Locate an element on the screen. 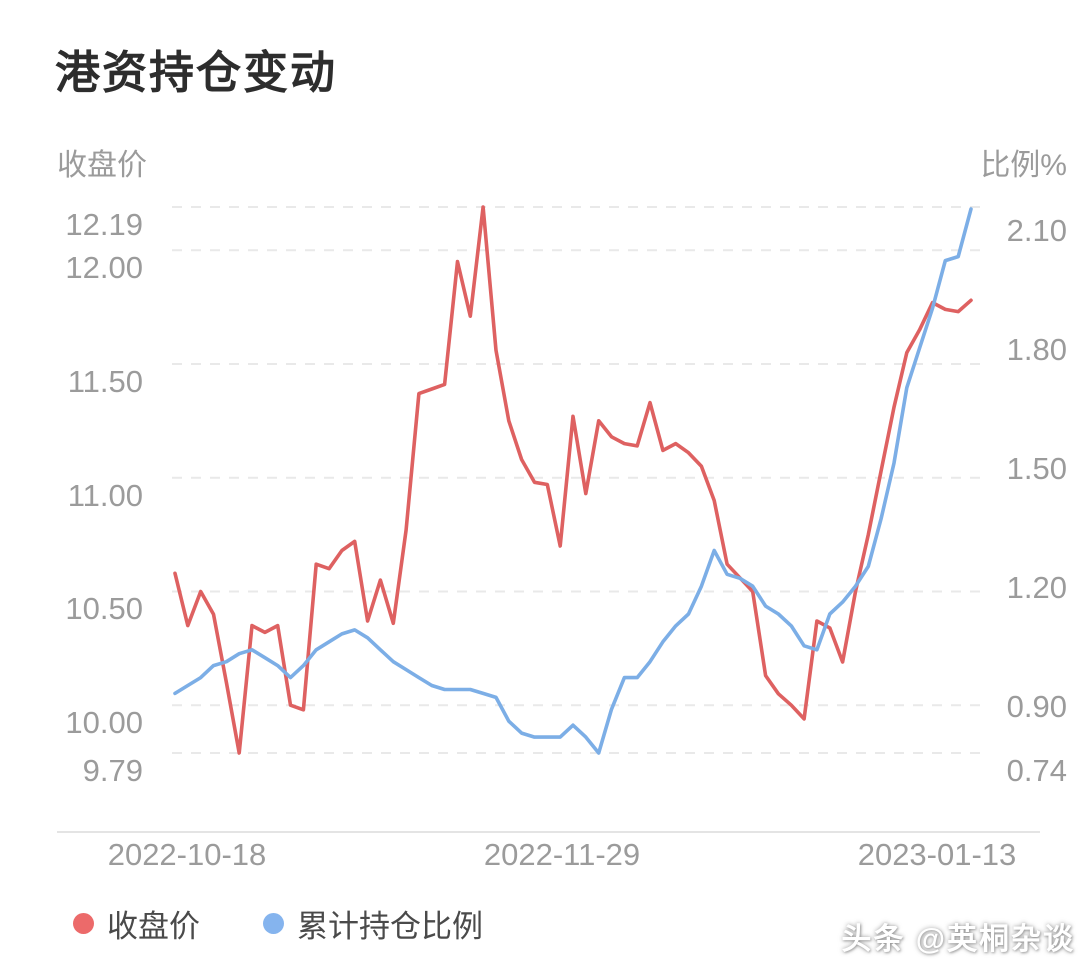  right-tick-label: 0.74 is located at coordinates (1036, 770).